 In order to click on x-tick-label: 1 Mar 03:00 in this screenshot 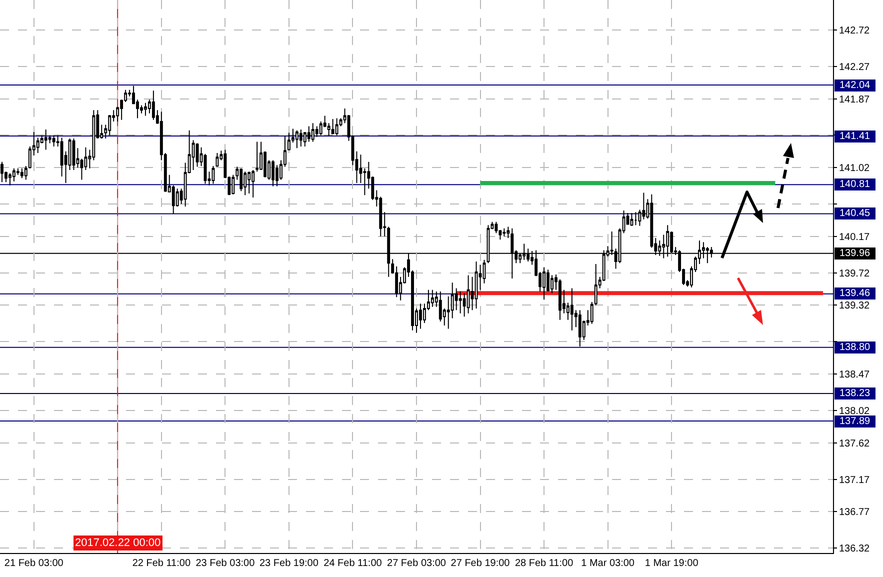, I will do `click(608, 563)`.